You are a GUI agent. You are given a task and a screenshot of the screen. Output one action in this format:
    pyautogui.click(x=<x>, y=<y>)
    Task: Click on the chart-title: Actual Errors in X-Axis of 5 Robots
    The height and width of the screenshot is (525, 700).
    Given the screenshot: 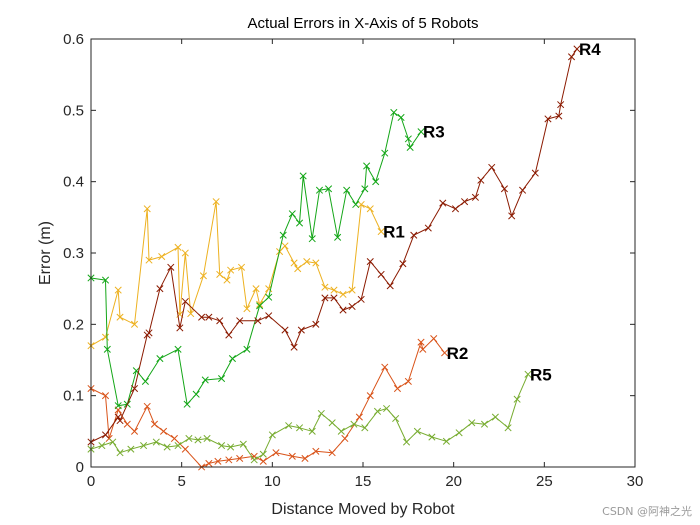 What is the action you would take?
    pyautogui.click(x=363, y=23)
    